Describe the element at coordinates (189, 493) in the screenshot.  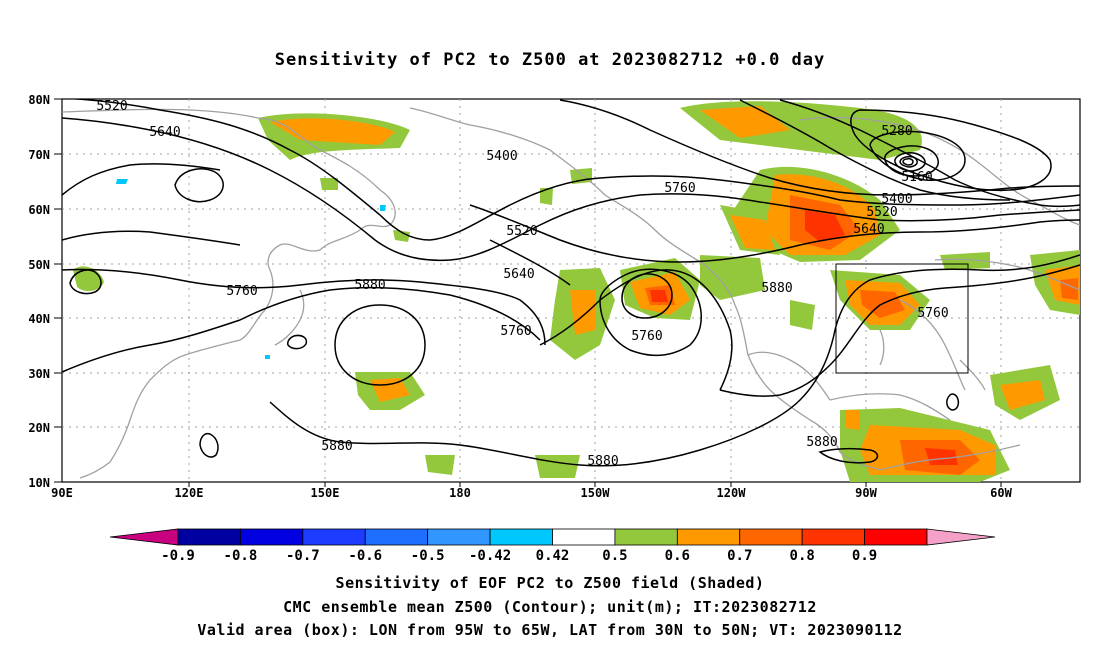
I see `lon-label: 120E` at that location.